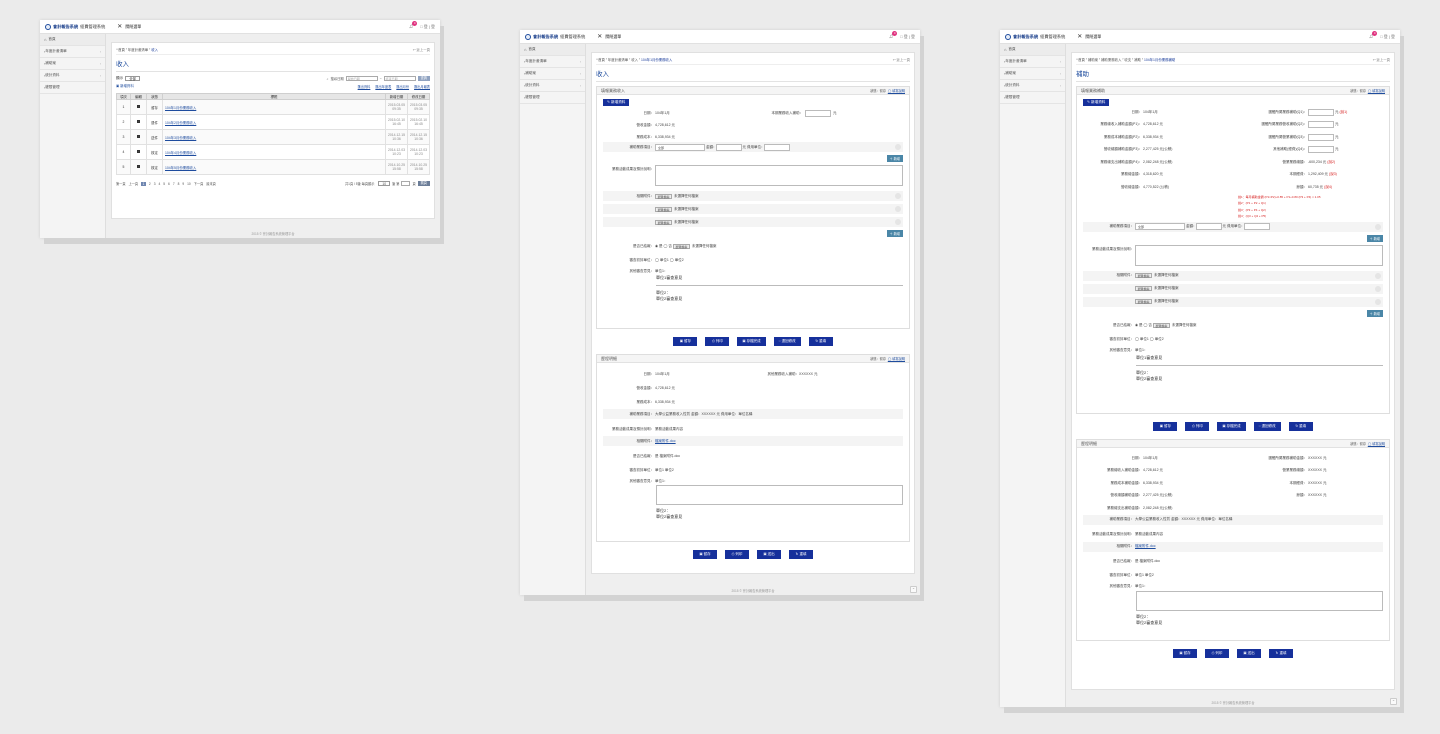 The height and width of the screenshot is (734, 1440). What do you see at coordinates (769, 554) in the screenshot?
I see `submit-button: ▣ 送出` at bounding box center [769, 554].